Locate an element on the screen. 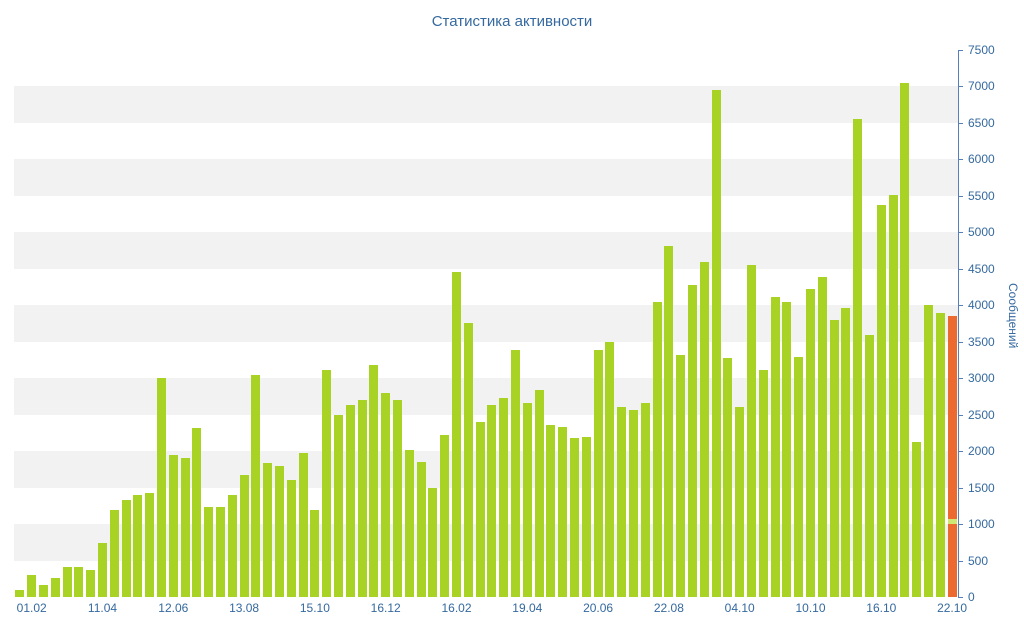 The image size is (1024, 640). x-tick-label: 10.10 is located at coordinates (810, 608).